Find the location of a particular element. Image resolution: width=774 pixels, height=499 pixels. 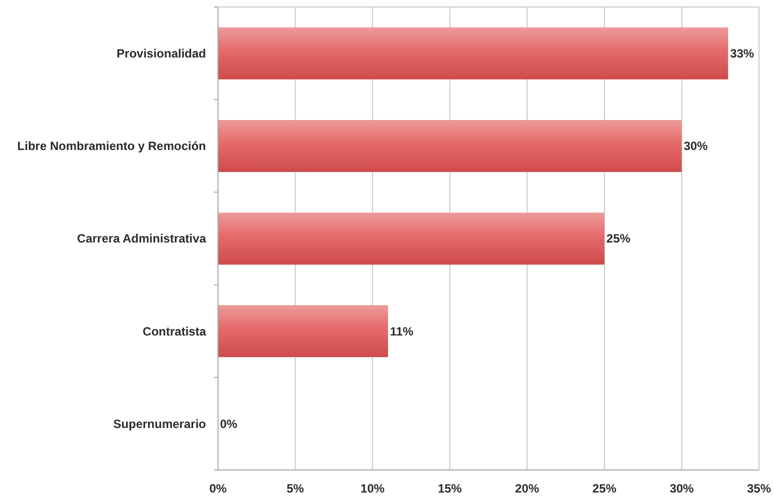

x-tick-label: 10% is located at coordinates (372, 489).